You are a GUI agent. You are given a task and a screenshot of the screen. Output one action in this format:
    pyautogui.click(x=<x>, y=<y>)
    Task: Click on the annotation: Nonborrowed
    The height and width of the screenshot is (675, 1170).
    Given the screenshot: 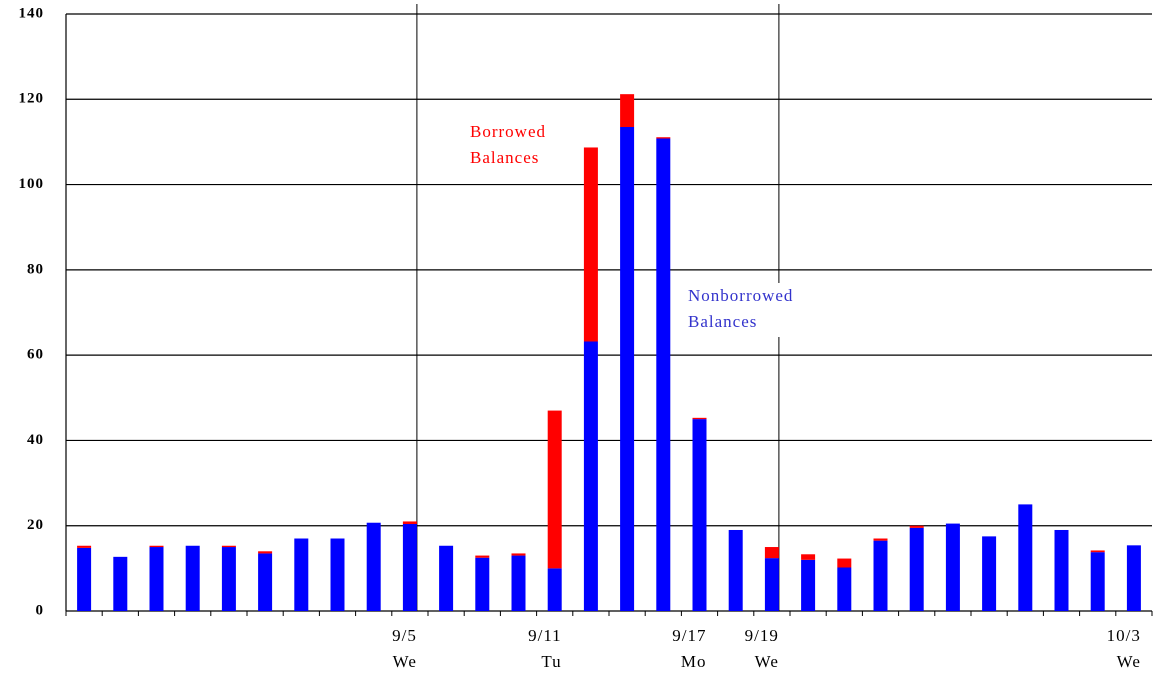 What is the action you would take?
    pyautogui.click(x=740, y=295)
    